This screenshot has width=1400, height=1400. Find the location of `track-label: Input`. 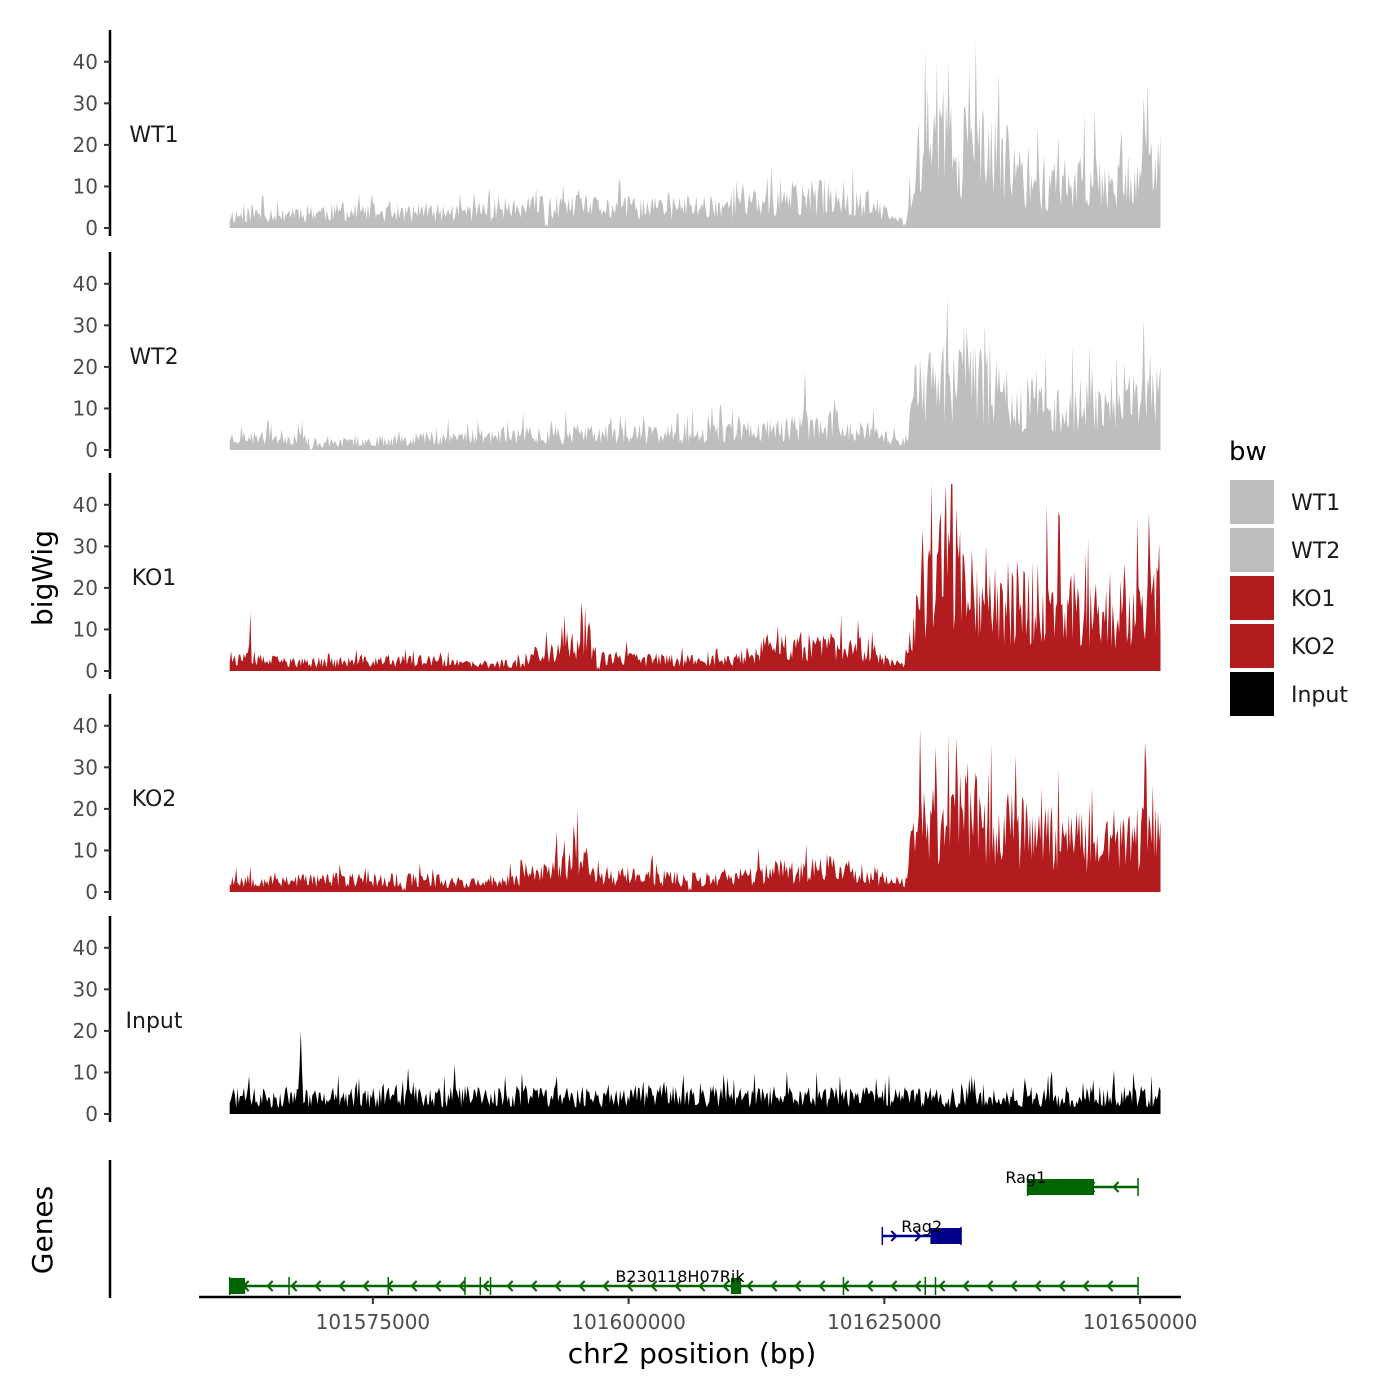

track-label: Input is located at coordinates (154, 1021).